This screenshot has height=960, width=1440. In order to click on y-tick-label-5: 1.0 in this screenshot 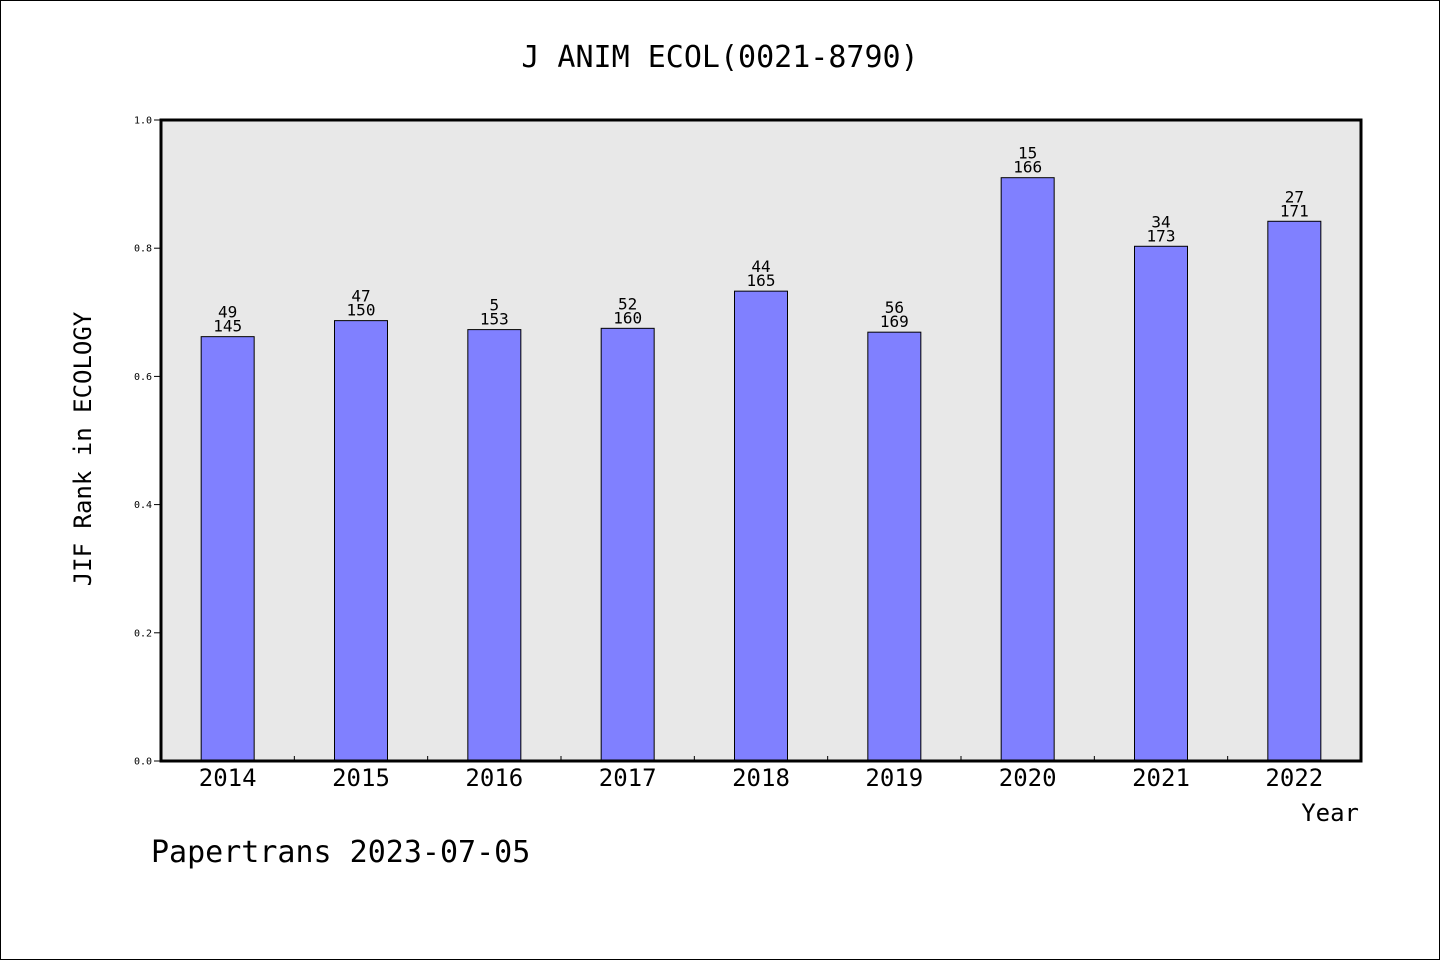, I will do `click(143, 121)`.